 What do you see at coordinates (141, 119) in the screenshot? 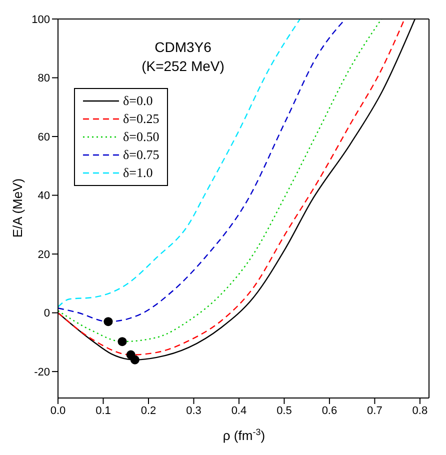
I see `legend-label: δ=0.25` at bounding box center [141, 119].